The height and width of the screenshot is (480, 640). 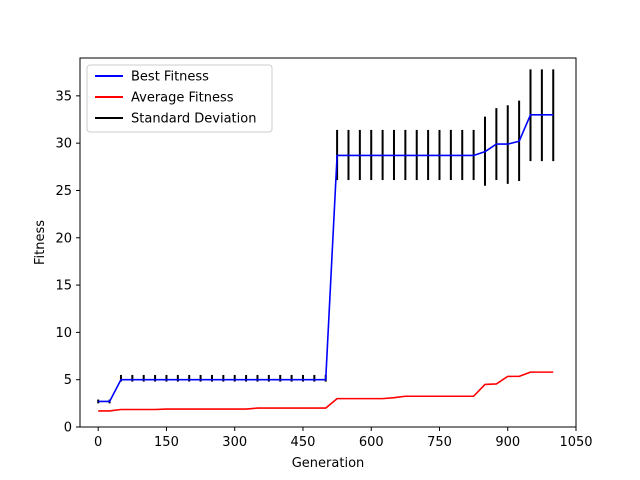 What do you see at coordinates (63, 238) in the screenshot?
I see `y-tick-label: 20` at bounding box center [63, 238].